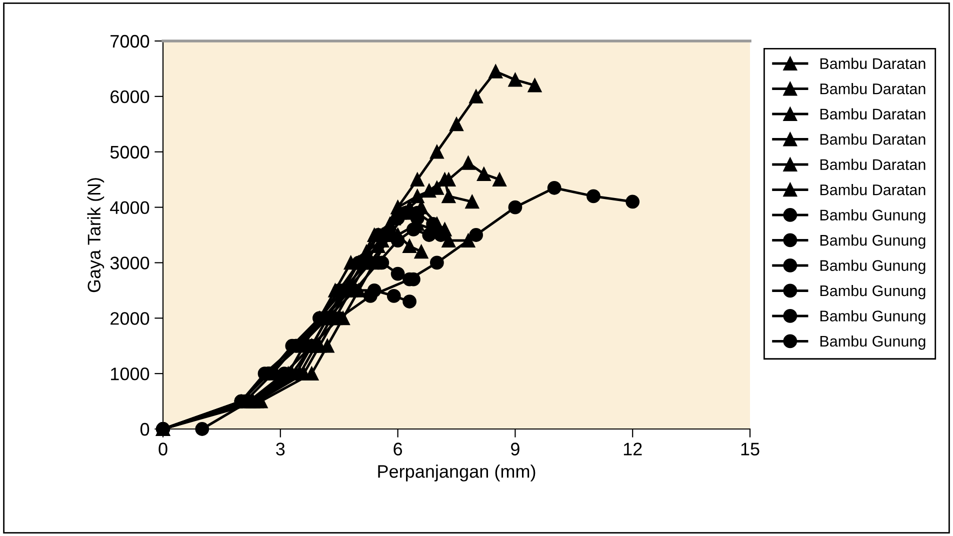 The width and height of the screenshot is (953, 536). What do you see at coordinates (130, 97) in the screenshot?
I see `y-tick-label: 6000` at bounding box center [130, 97].